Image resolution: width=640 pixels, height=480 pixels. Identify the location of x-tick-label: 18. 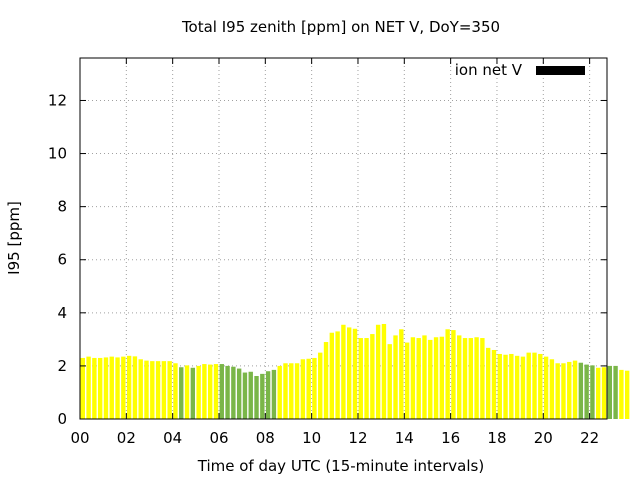
(496, 438).